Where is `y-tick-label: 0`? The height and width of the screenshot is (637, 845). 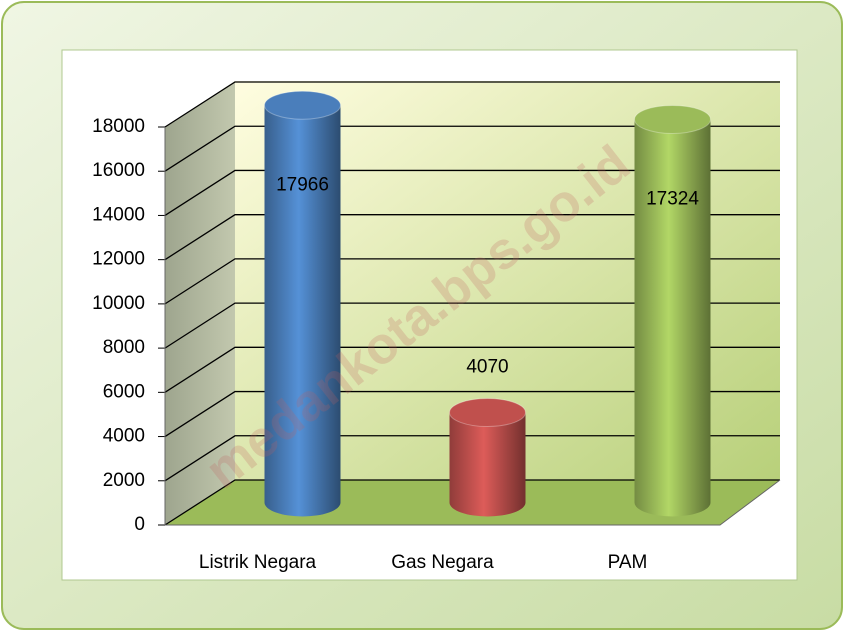
y-tick-label: 0 is located at coordinates (139, 524).